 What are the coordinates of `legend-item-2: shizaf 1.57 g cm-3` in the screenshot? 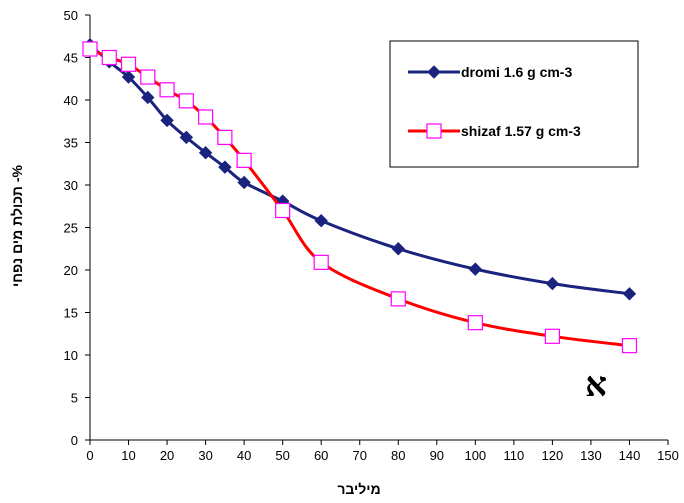 It's located at (494, 131).